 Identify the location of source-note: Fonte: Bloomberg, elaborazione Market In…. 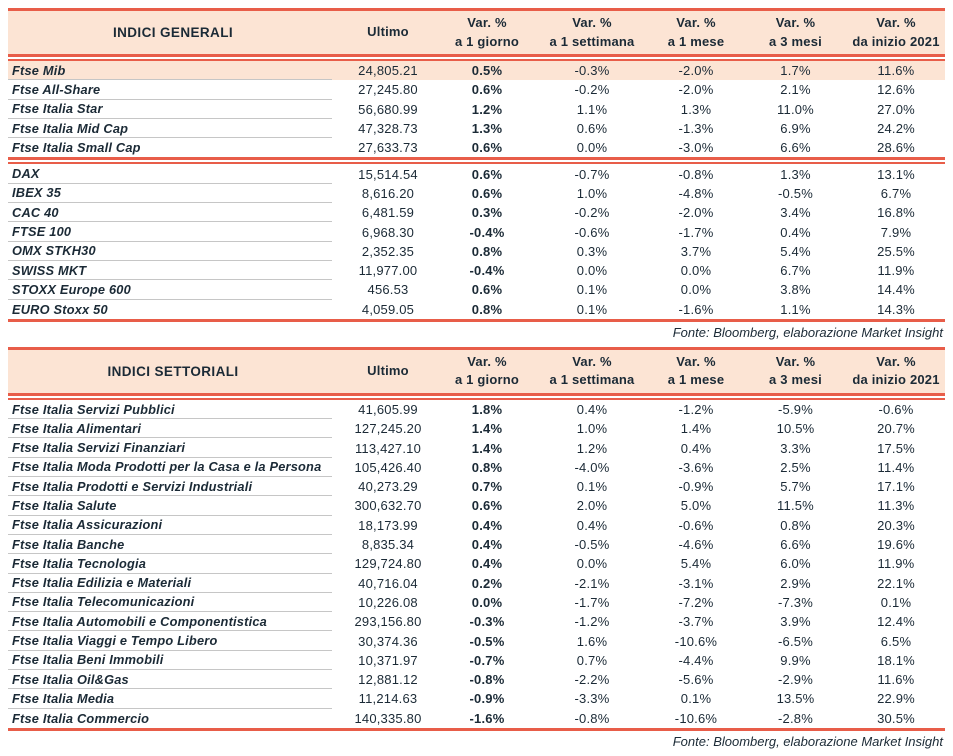
(807, 332).